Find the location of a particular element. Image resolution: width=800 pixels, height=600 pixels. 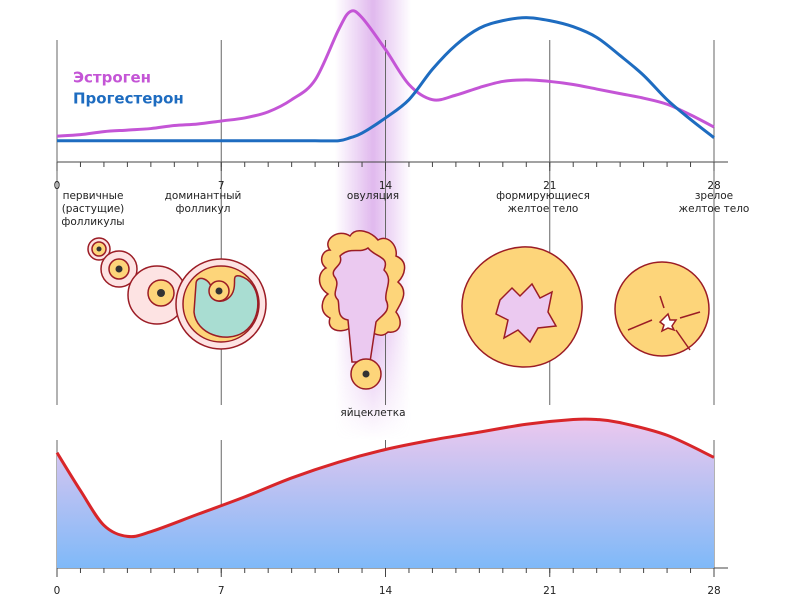

stage-label: формирующиеся is located at coordinates (543, 196).